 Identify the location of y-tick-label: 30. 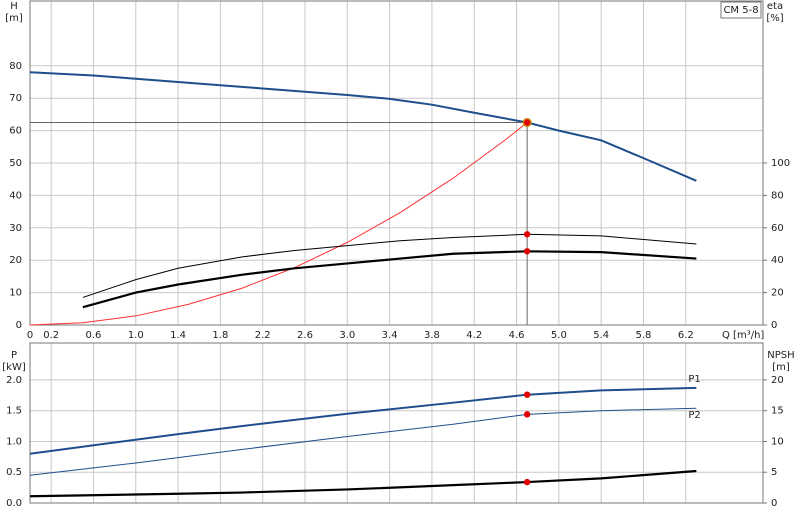
(15, 228).